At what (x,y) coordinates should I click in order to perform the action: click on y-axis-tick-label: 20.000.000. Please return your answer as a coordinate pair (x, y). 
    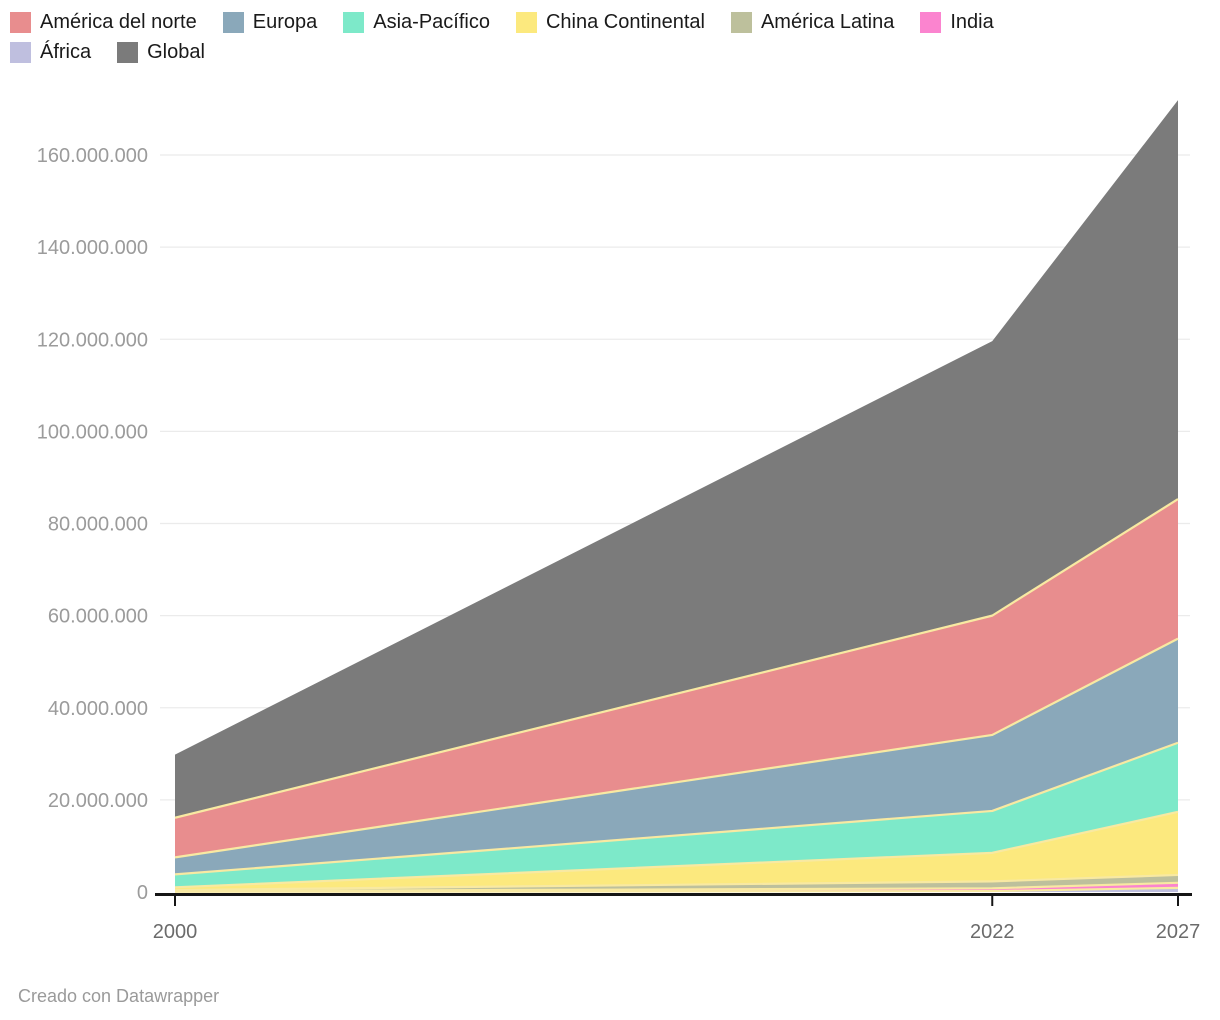
    Looking at the image, I should click on (98, 801).